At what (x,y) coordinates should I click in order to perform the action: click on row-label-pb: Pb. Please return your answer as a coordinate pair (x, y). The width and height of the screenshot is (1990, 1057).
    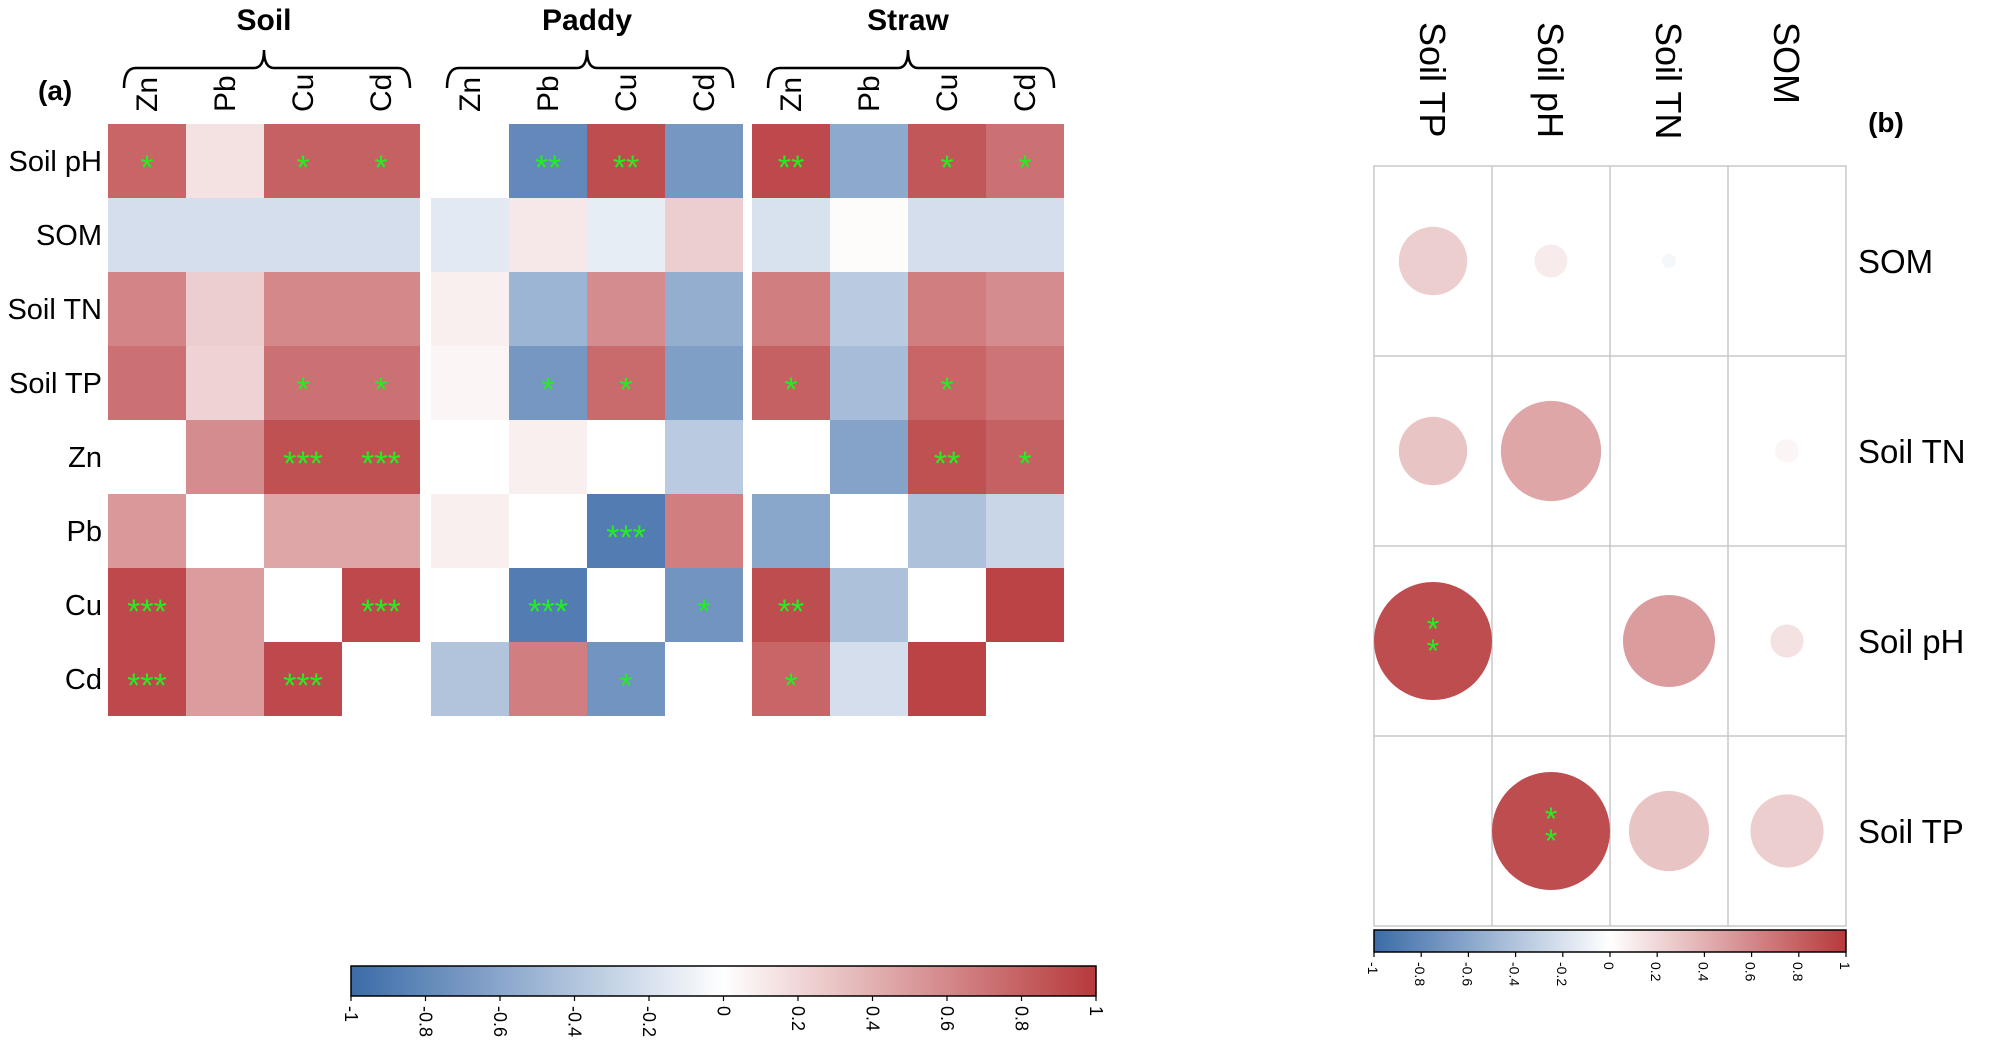
    Looking at the image, I should click on (84, 532).